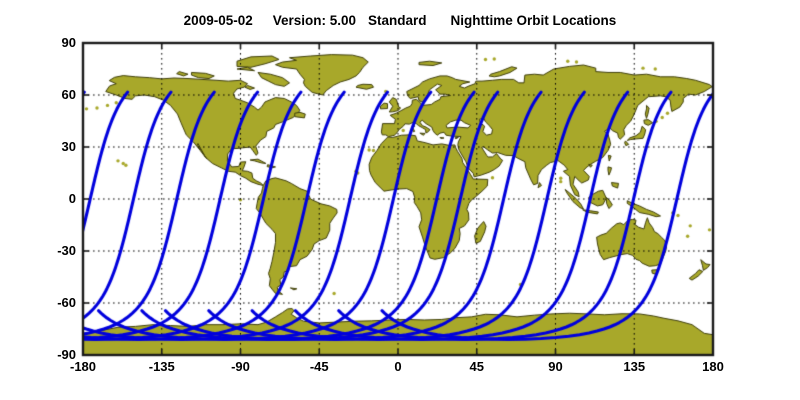 This screenshot has width=800, height=400. I want to click on x-tick-label: 135, so click(634, 366).